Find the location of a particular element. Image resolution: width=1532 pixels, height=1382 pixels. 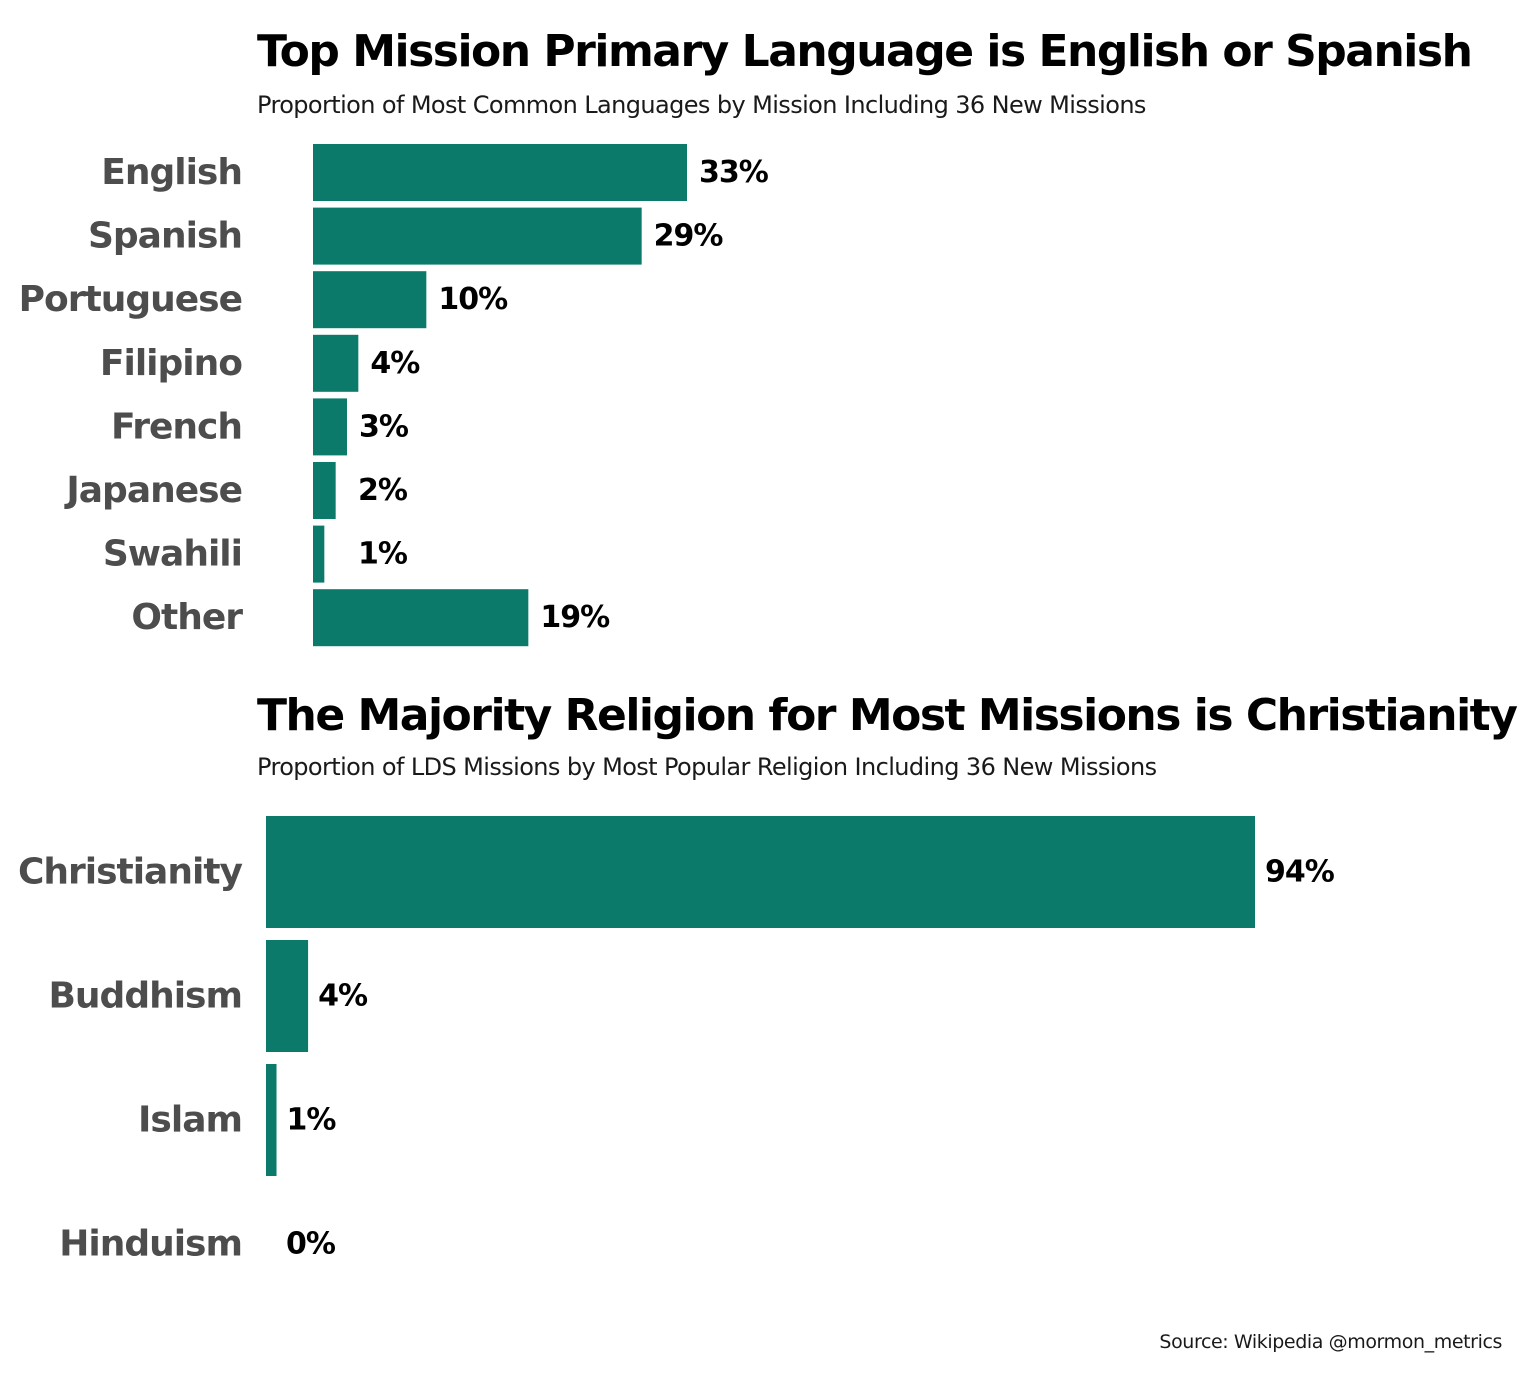

language-category-label-swahili: Swahili is located at coordinates (172, 554).